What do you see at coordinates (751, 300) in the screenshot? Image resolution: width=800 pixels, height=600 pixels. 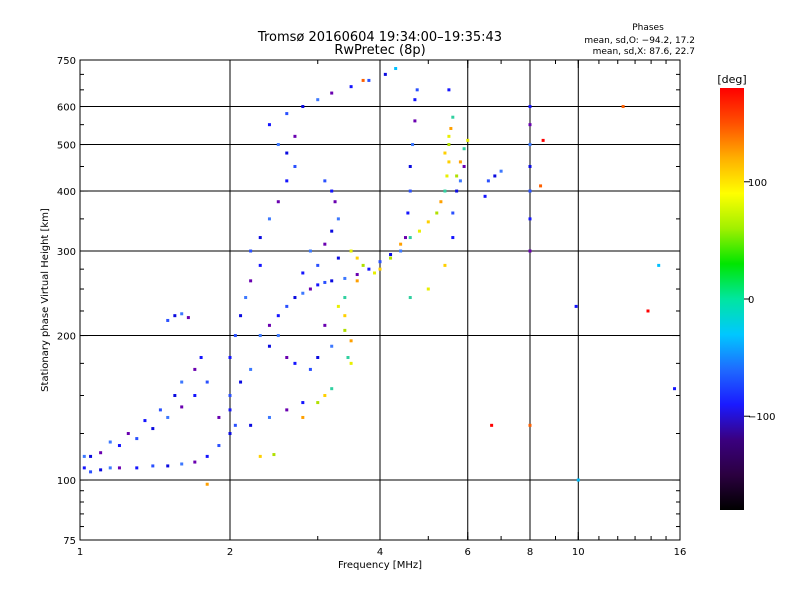 I see `colorbar-tick-label: 0` at bounding box center [751, 300].